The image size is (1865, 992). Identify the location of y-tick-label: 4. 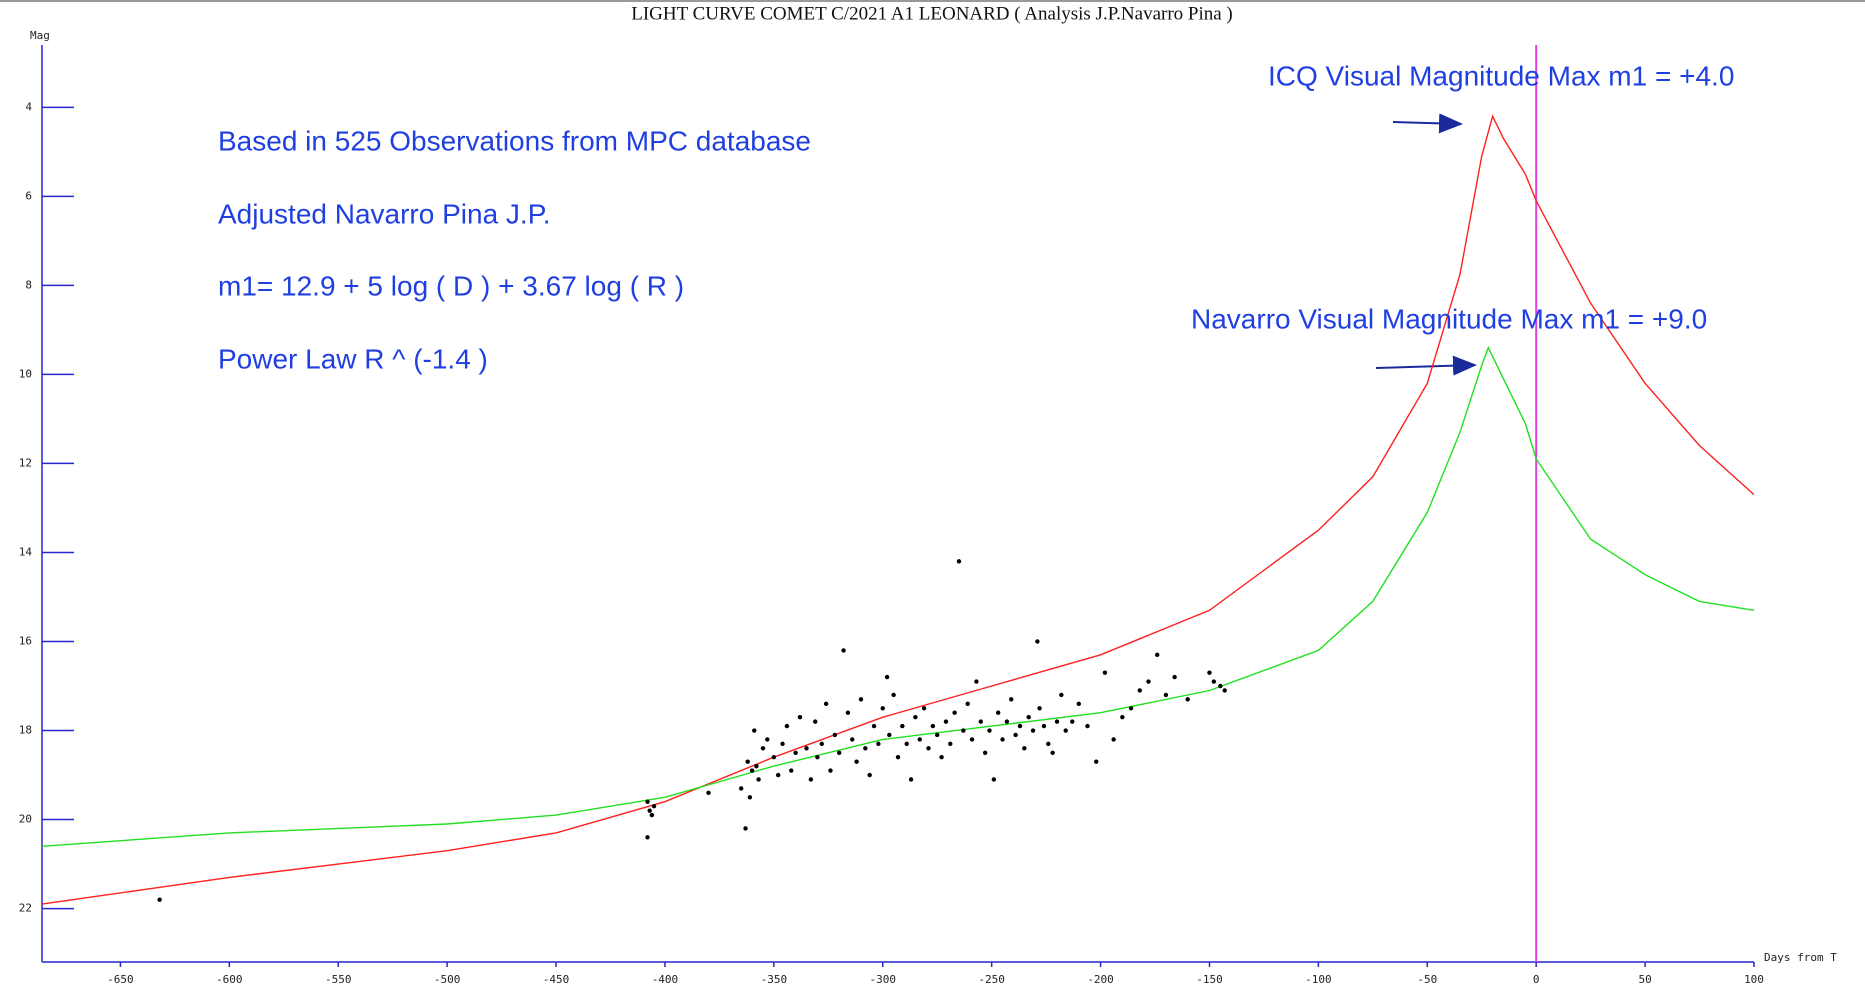
(28, 106).